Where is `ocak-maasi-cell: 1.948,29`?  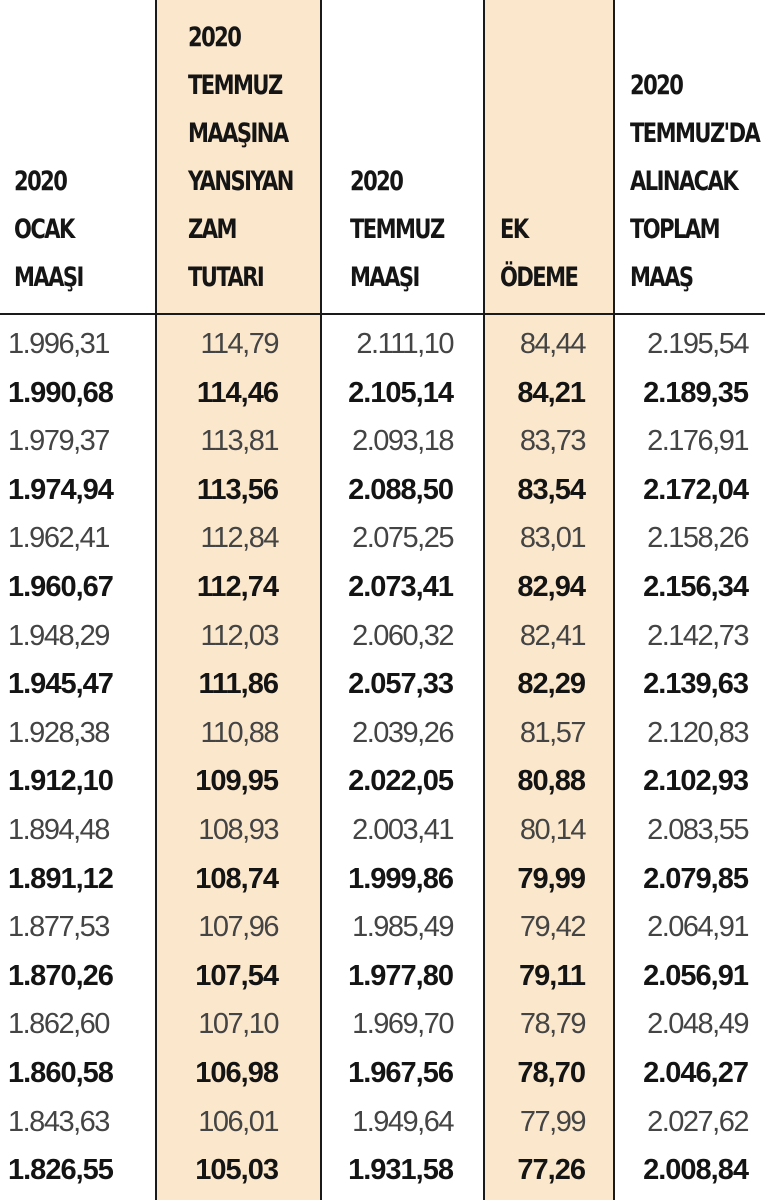
ocak-maasi-cell: 1.948,29 is located at coordinates (59, 635).